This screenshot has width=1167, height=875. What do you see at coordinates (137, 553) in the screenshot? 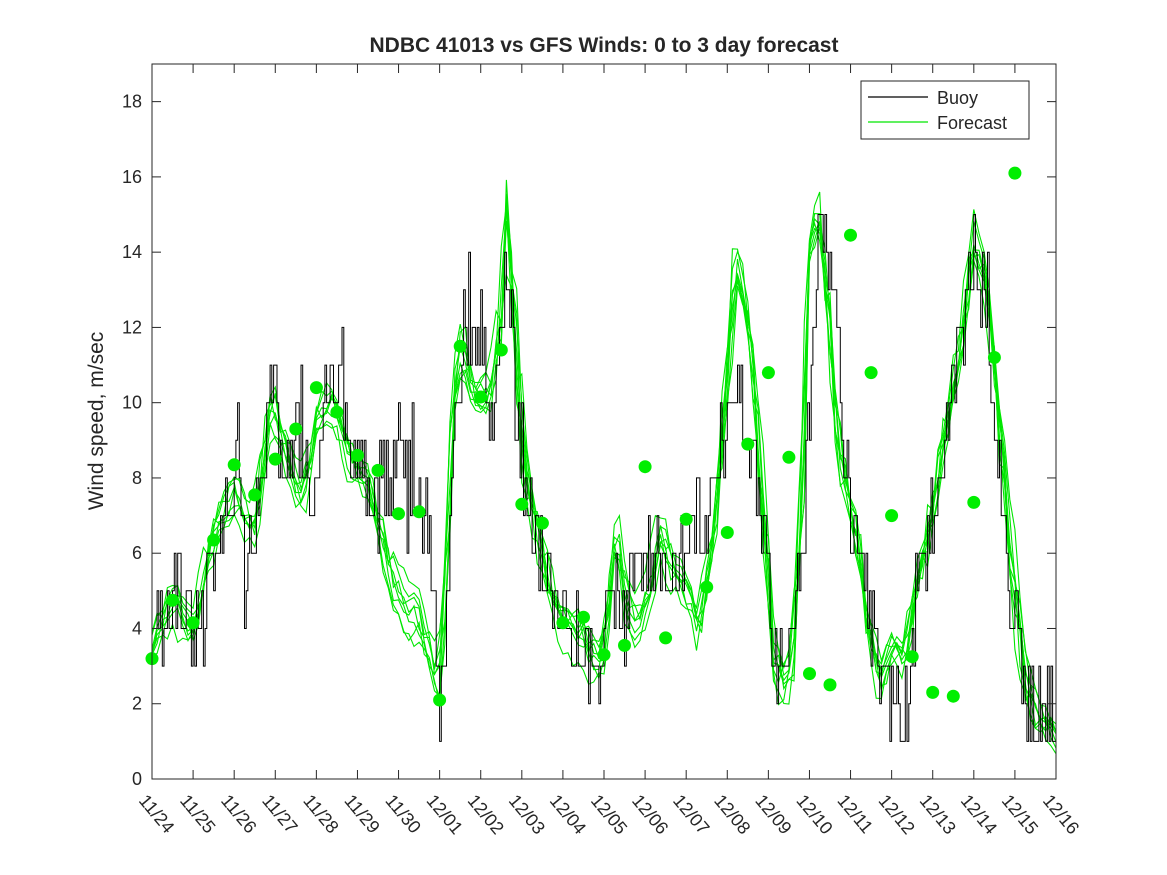
I see `y-tick-label: 6` at bounding box center [137, 553].